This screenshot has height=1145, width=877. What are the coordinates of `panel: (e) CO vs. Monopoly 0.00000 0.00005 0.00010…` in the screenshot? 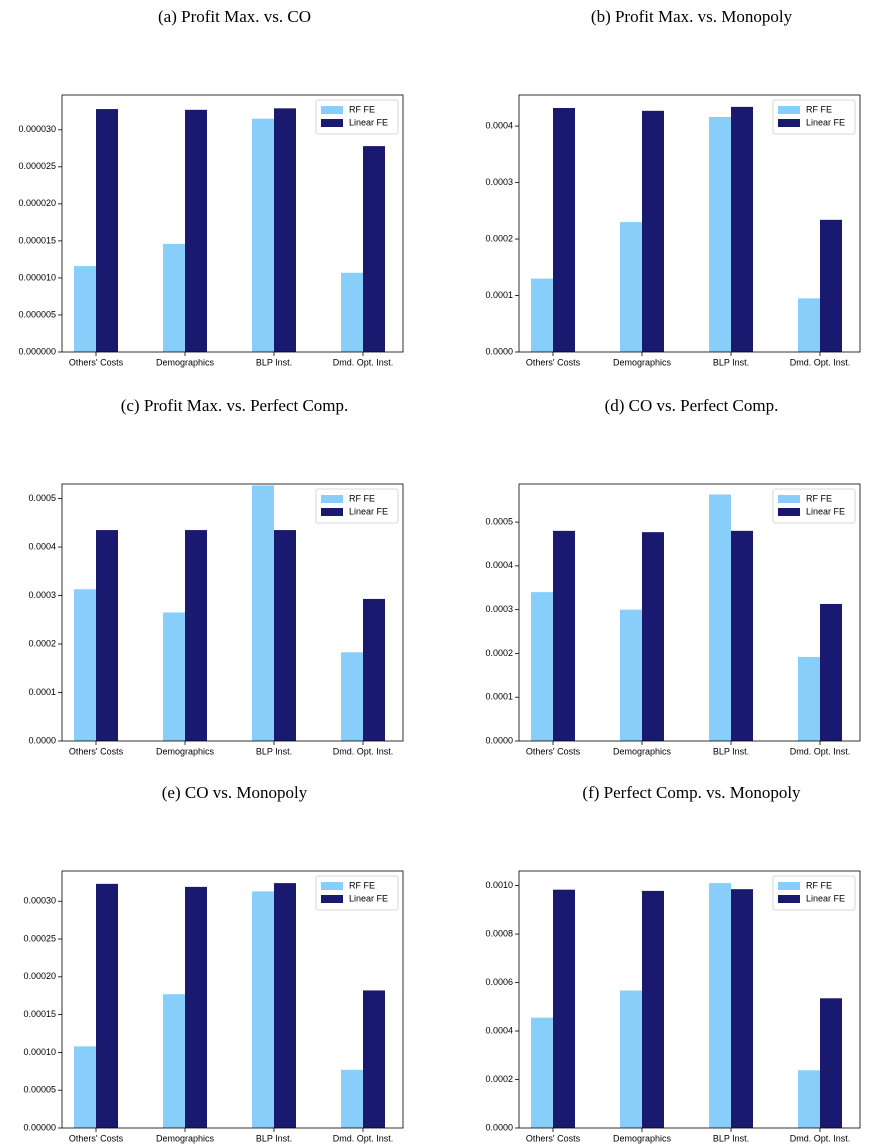 It's located at (213, 963).